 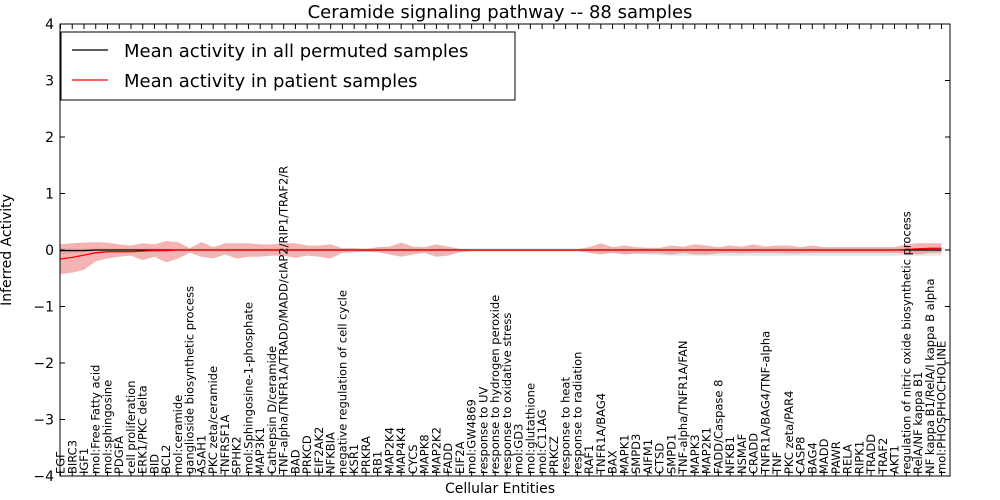 I want to click on x-tick-label: FADD, so click(x=448, y=458).